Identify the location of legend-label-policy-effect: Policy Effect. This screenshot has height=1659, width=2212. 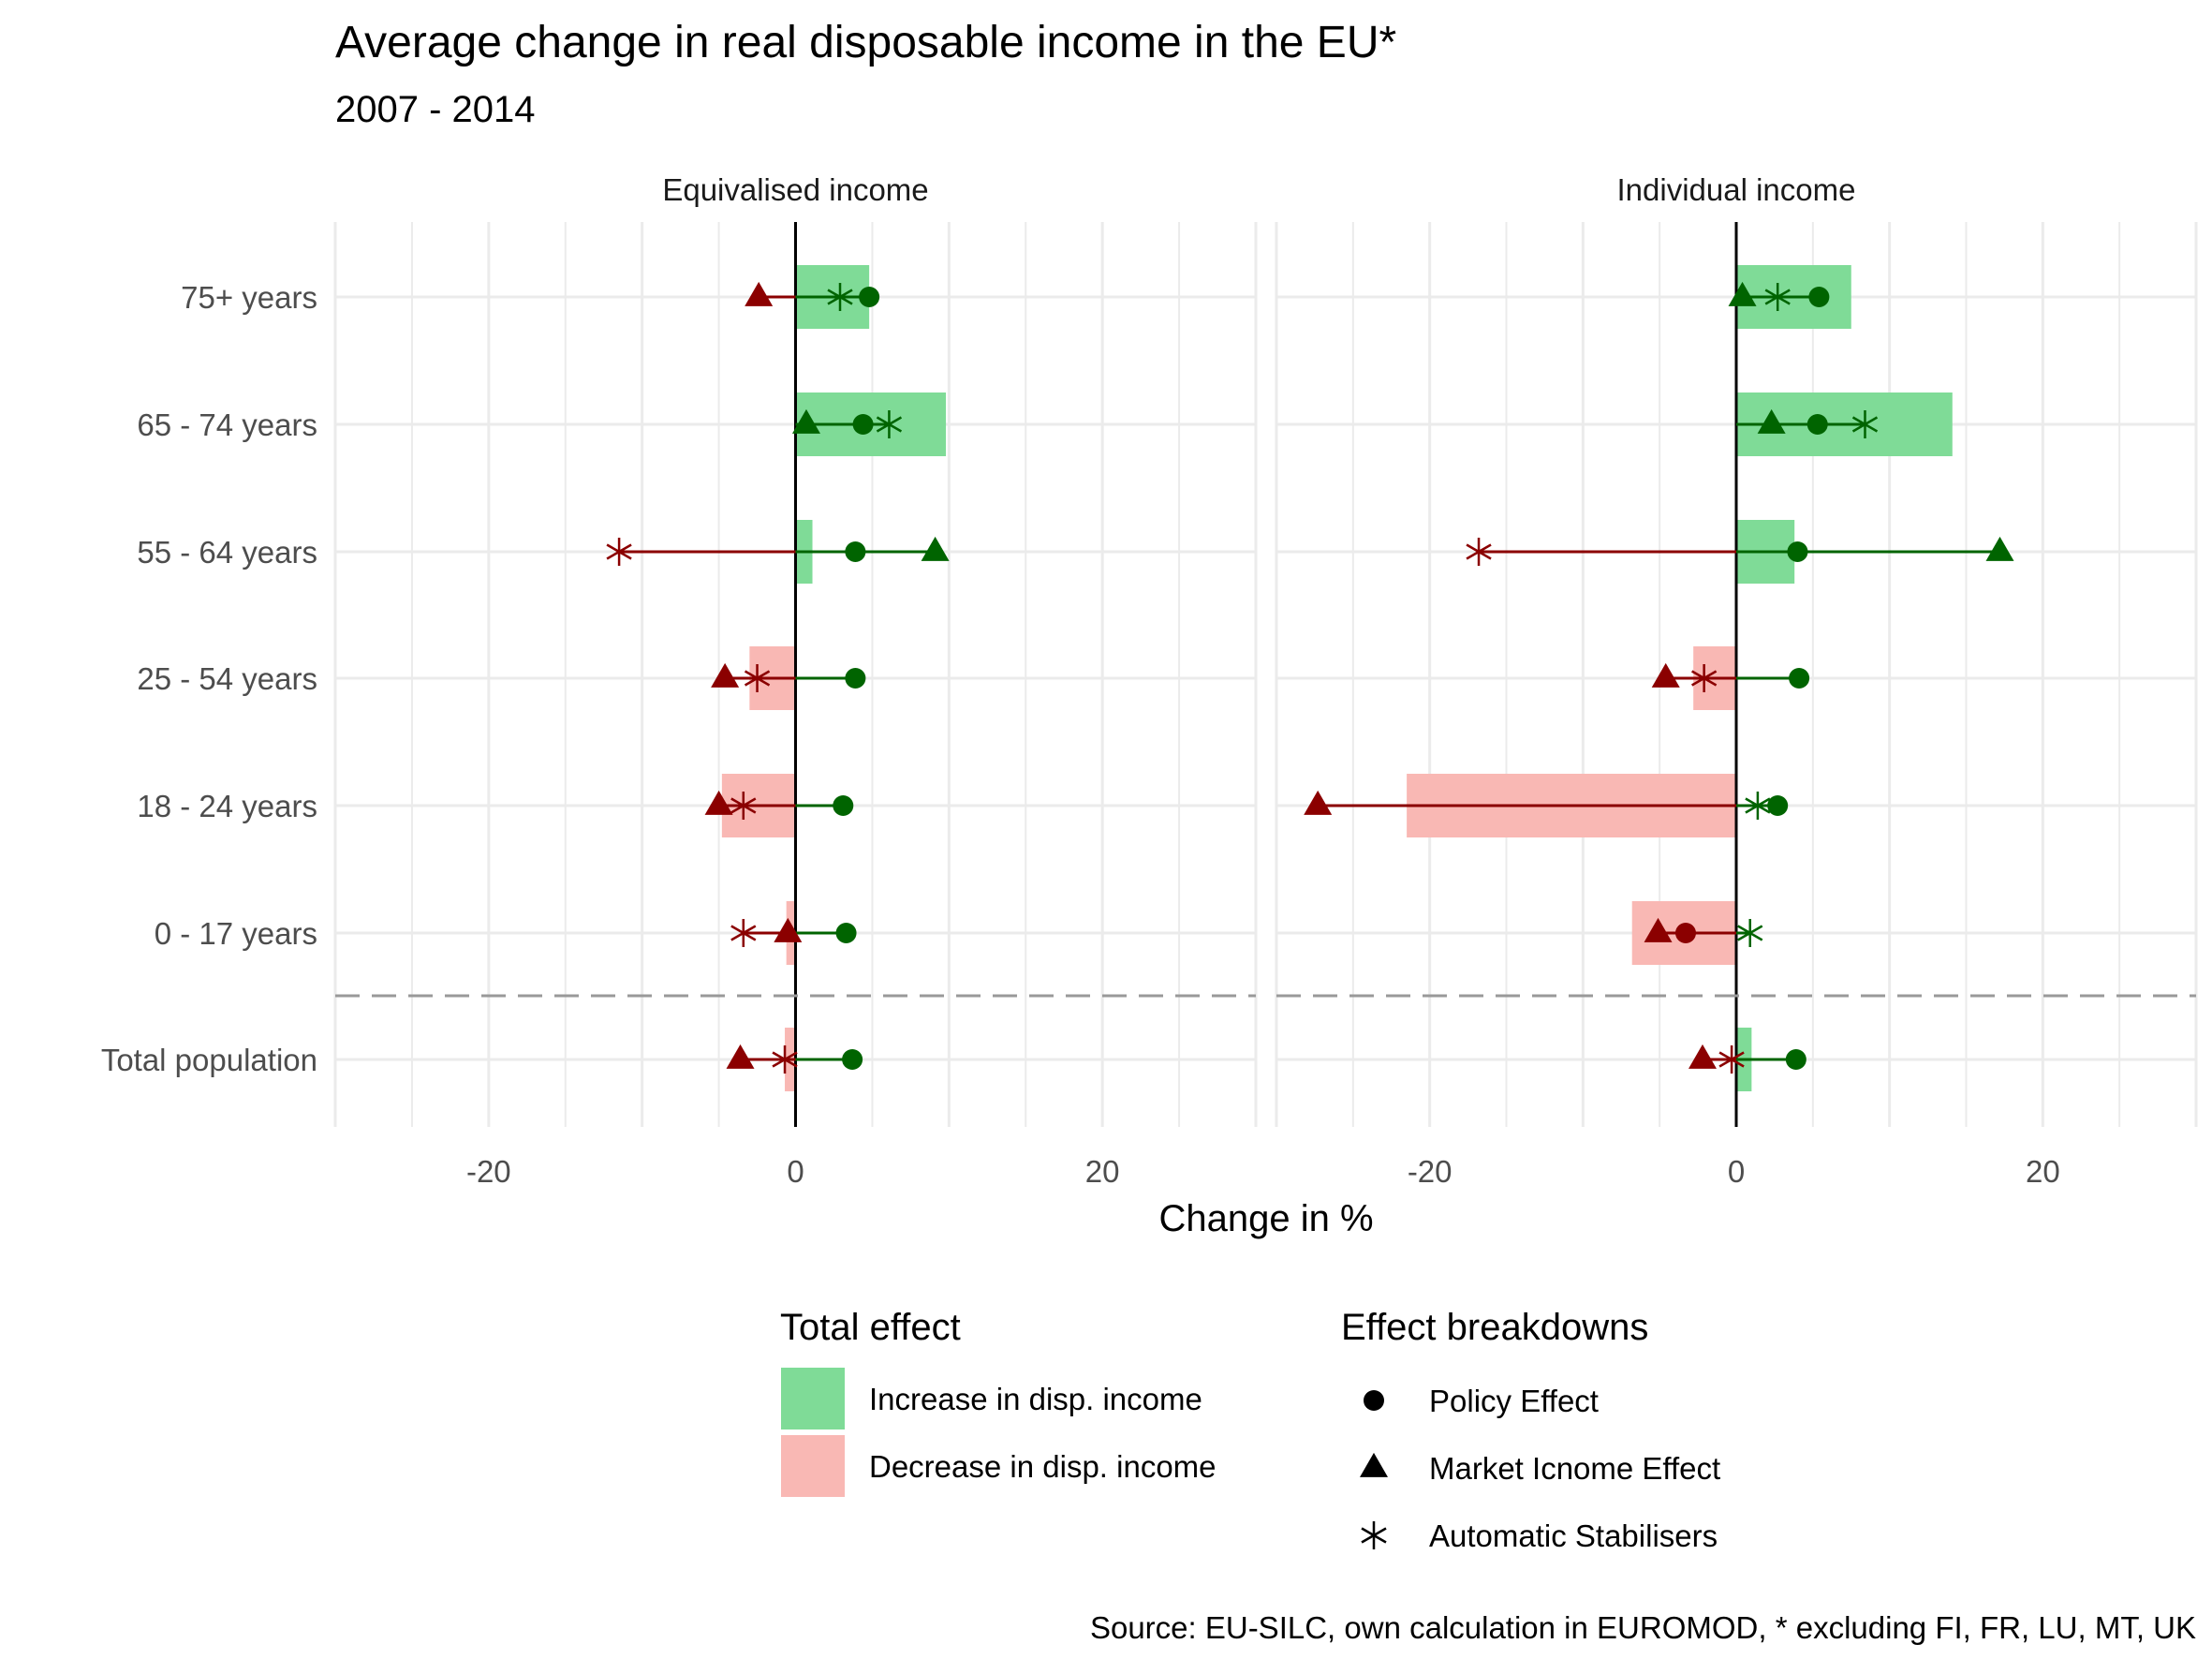
(1514, 1401).